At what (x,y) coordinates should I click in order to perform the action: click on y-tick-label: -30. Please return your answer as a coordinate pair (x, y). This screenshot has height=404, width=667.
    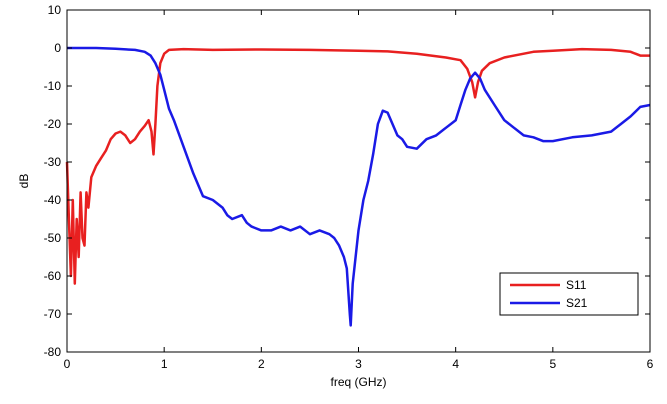
    Looking at the image, I should click on (53, 162).